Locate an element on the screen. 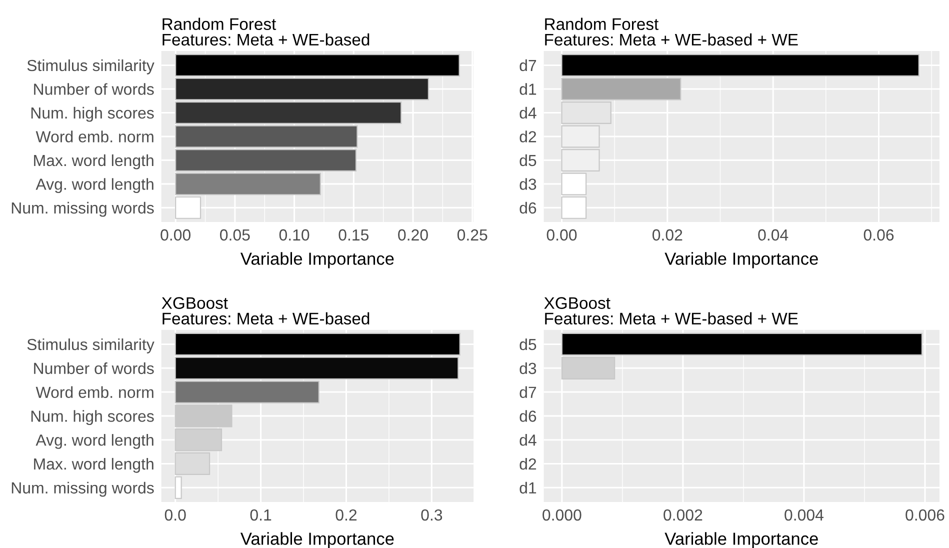 The height and width of the screenshot is (548, 949). x-tick-label: 0.25 is located at coordinates (472, 235).